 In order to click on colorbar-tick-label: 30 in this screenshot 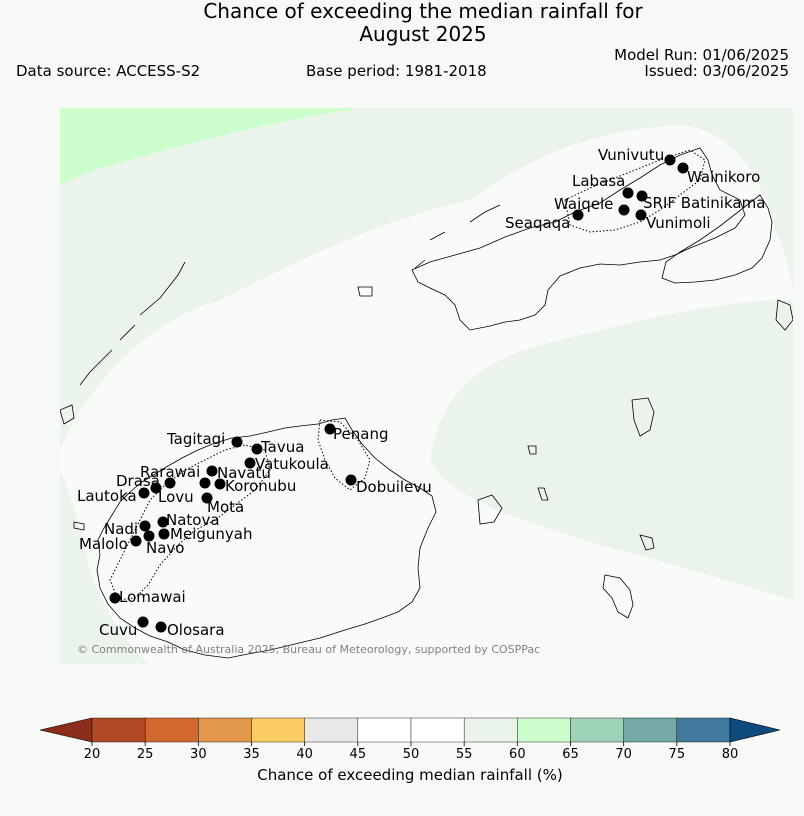, I will do `click(198, 754)`.